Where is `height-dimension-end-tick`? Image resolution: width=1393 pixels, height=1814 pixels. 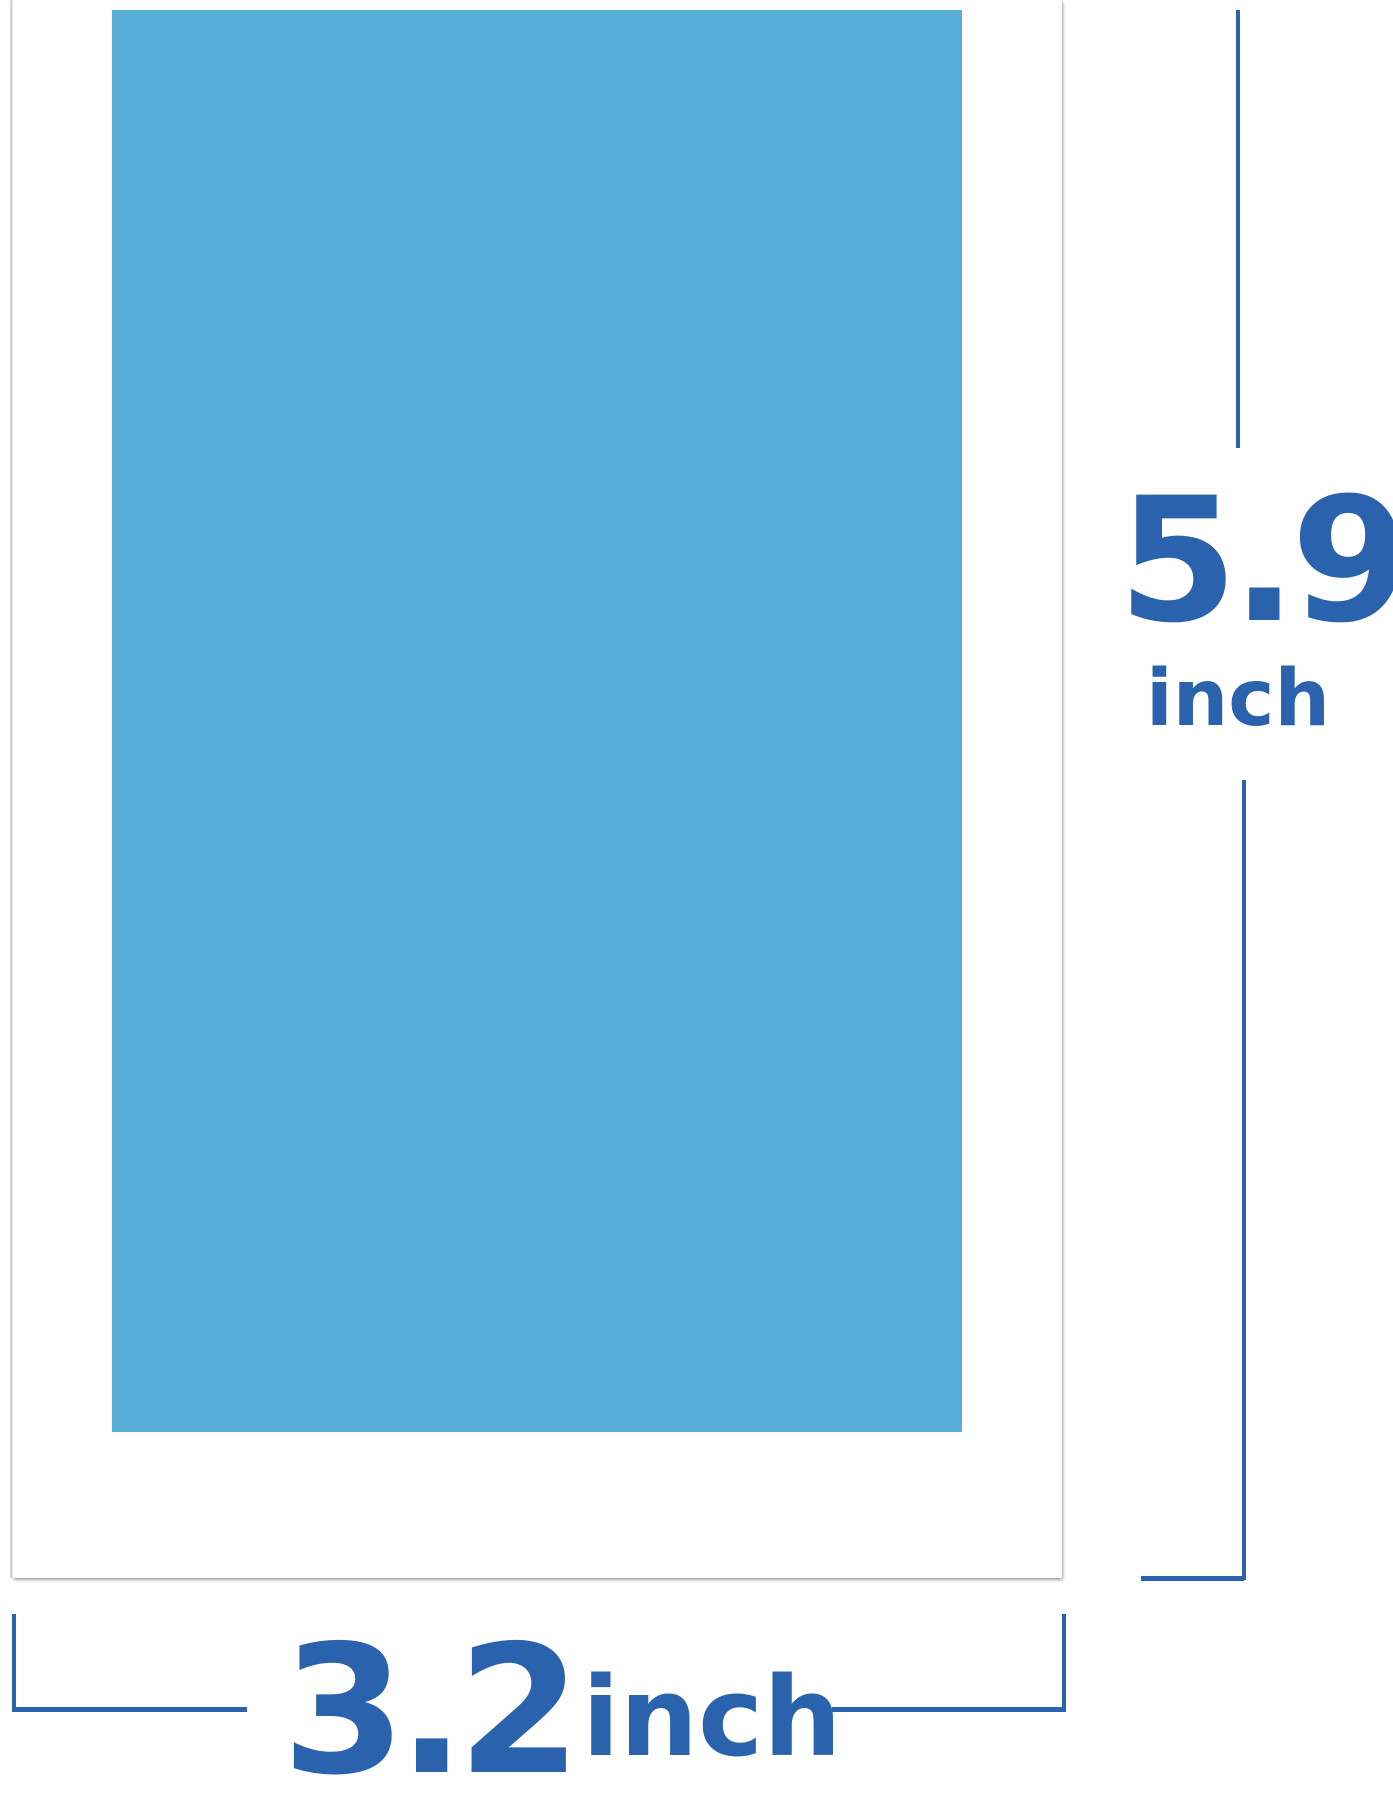 height-dimension-end-tick is located at coordinates (1192, 1578).